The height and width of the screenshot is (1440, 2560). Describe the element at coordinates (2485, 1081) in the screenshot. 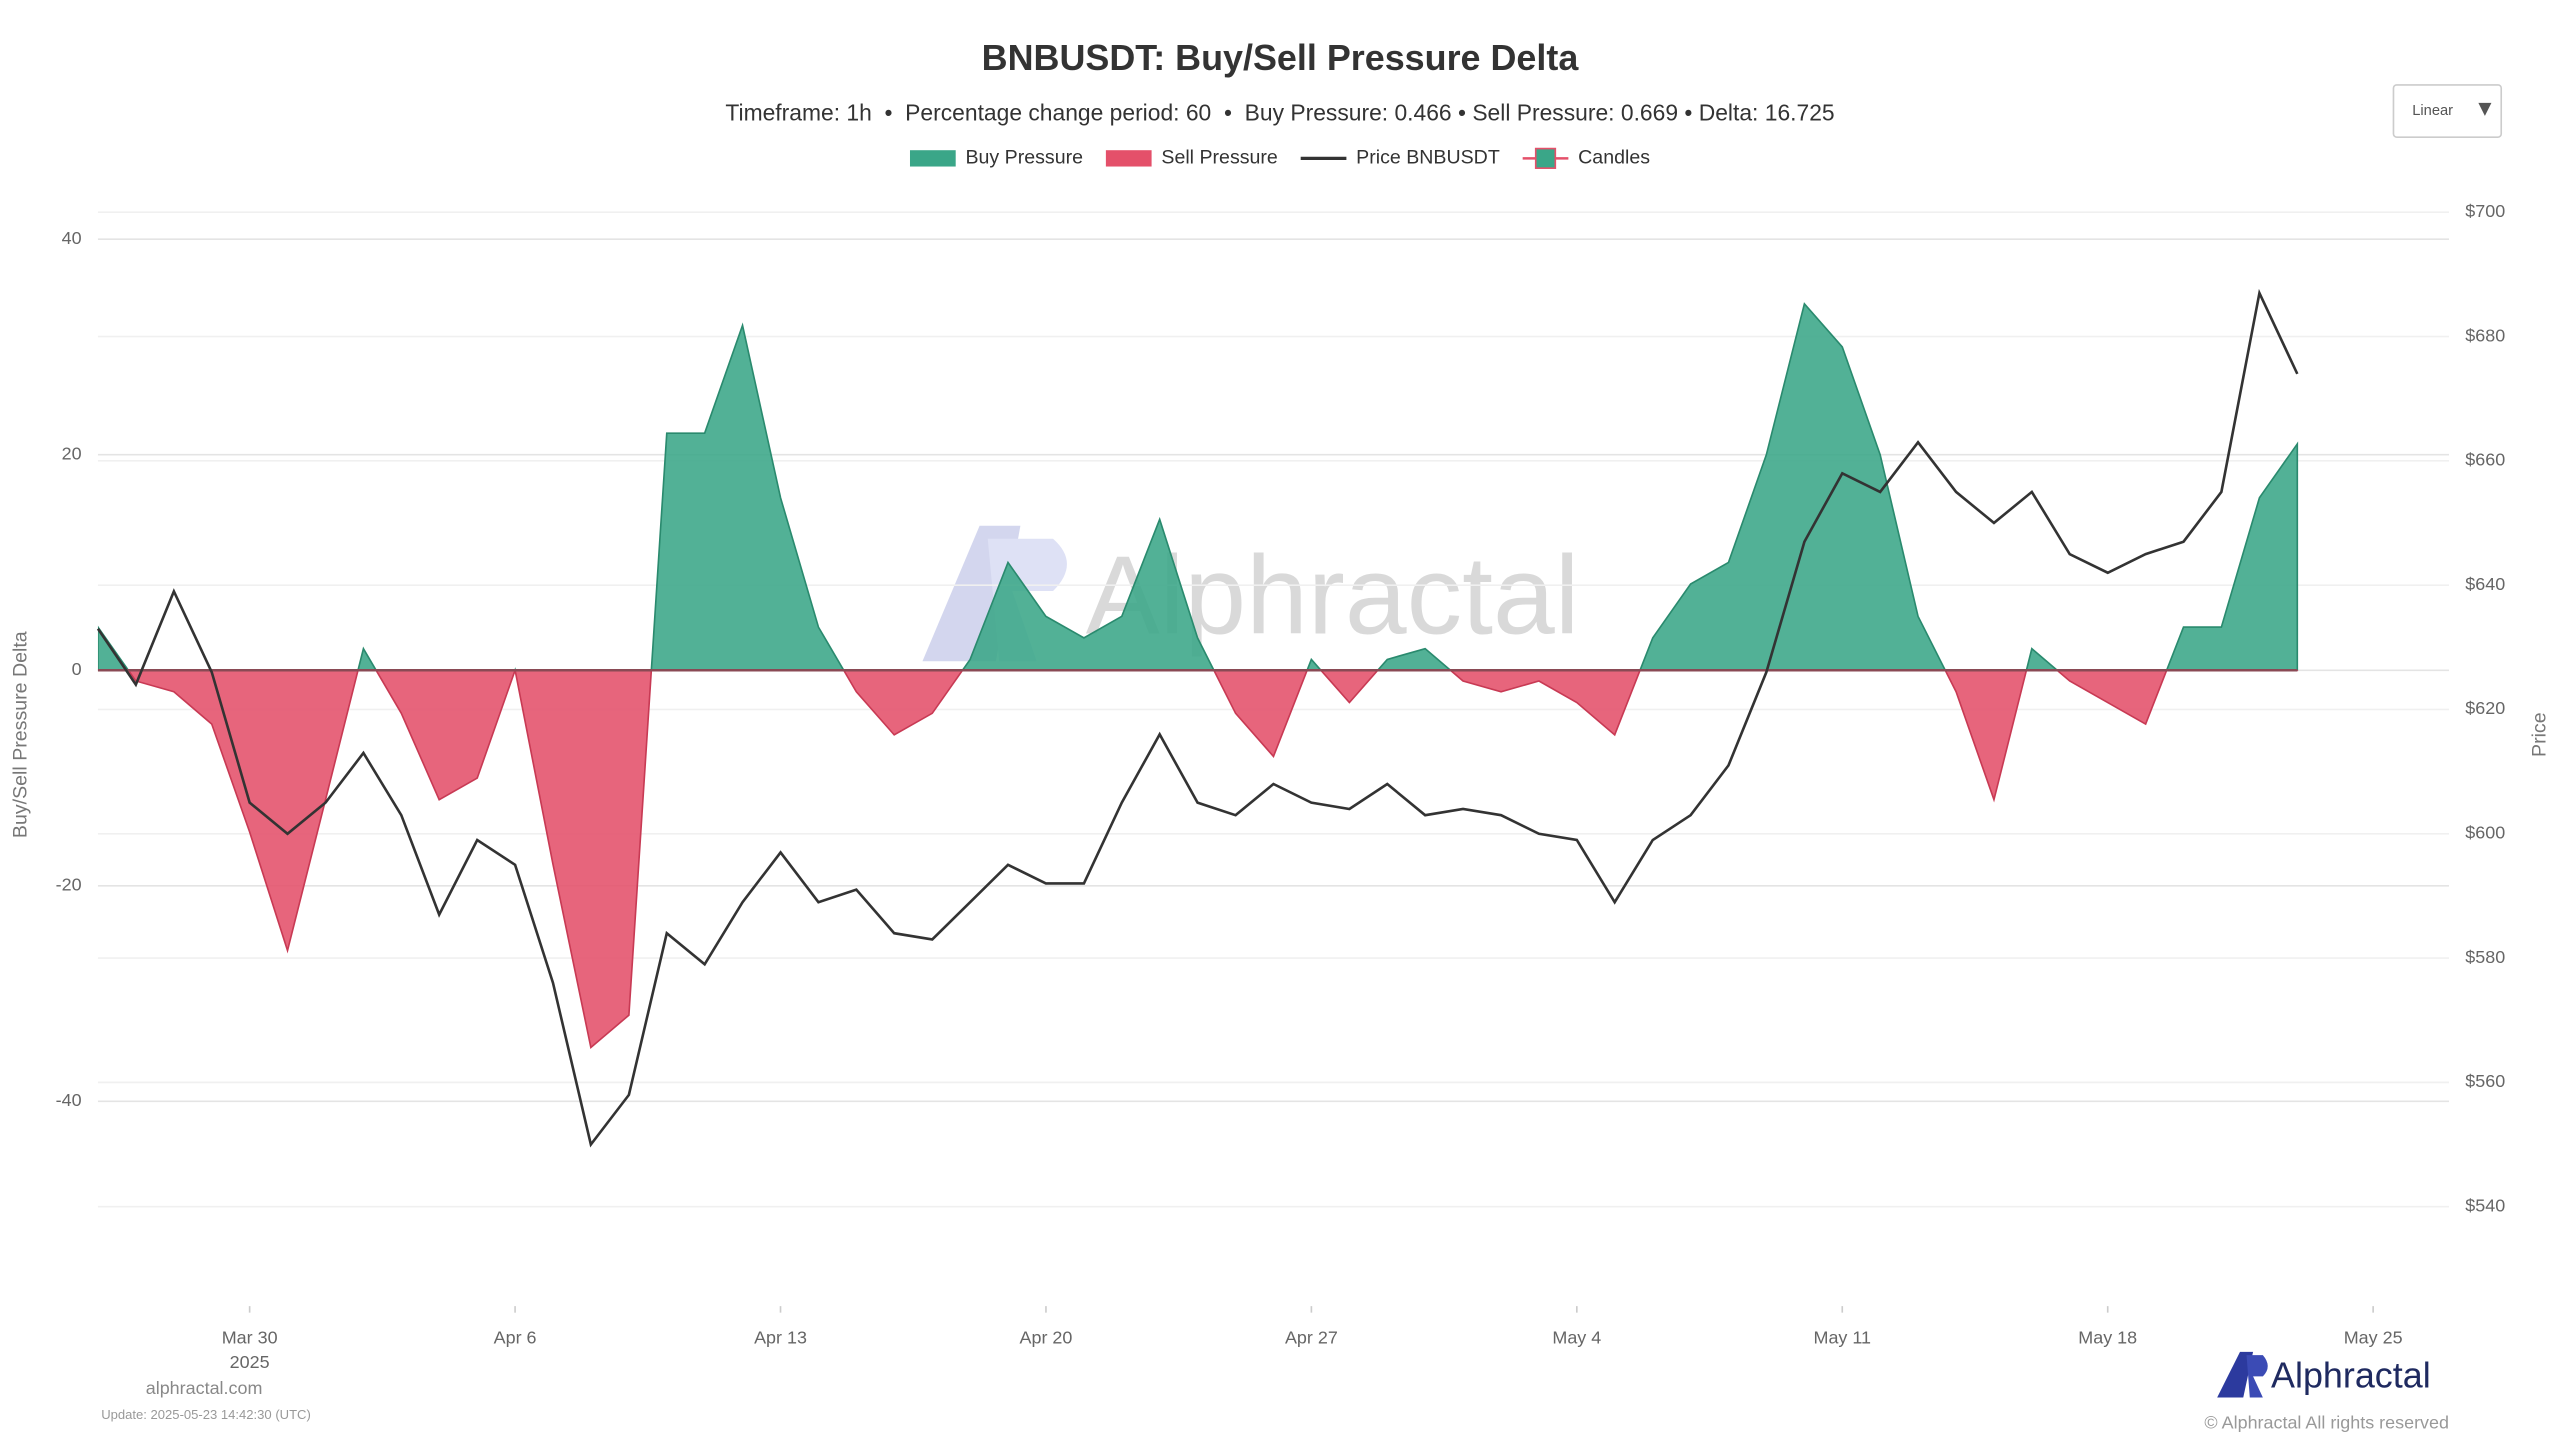

I see `y2-tick-label: $560` at that location.